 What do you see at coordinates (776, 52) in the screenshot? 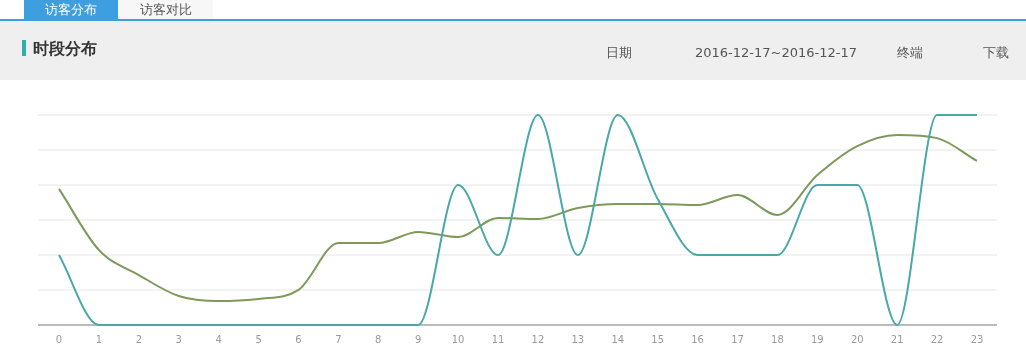
I see `text: 2016-12-17~2016-12-17` at bounding box center [776, 52].